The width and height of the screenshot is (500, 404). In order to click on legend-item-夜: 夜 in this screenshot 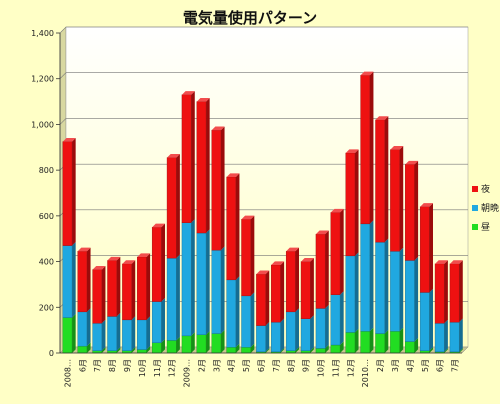, I will do `click(481, 189)`.